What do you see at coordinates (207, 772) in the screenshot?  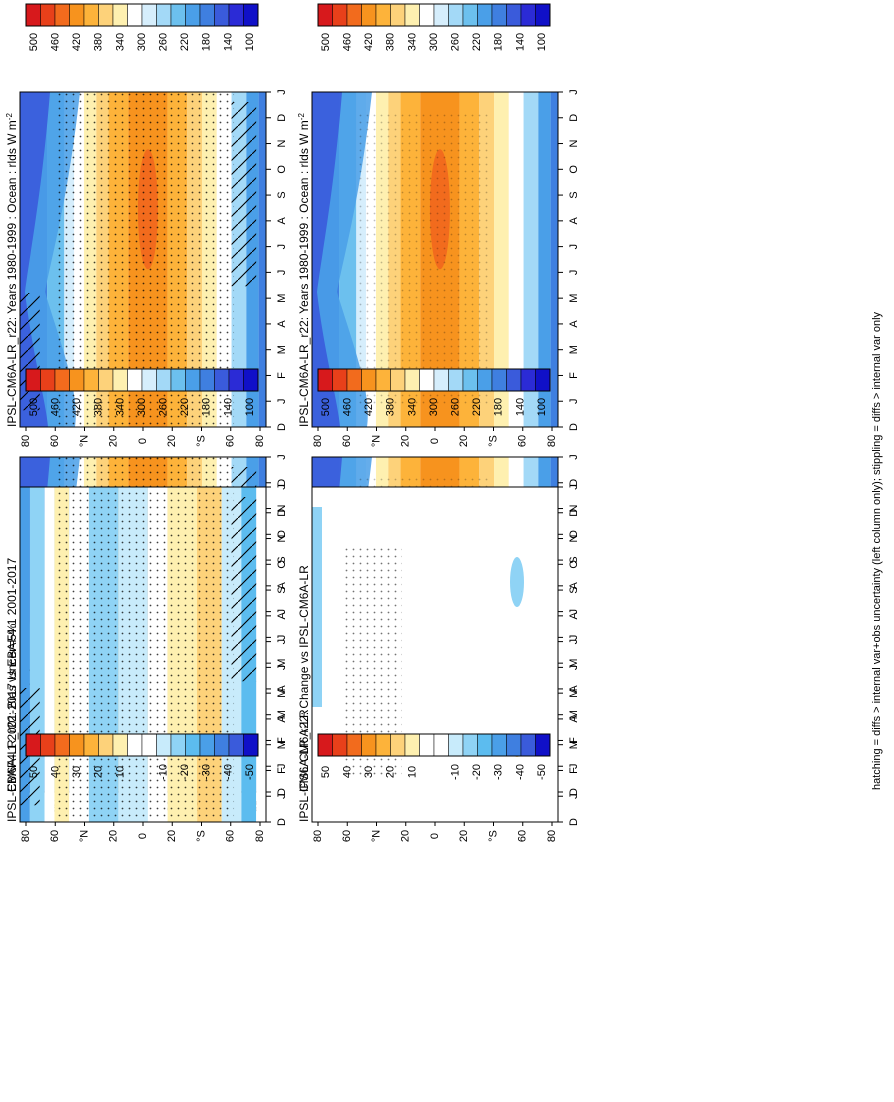 I see `colorbar-label: -30` at bounding box center [207, 772].